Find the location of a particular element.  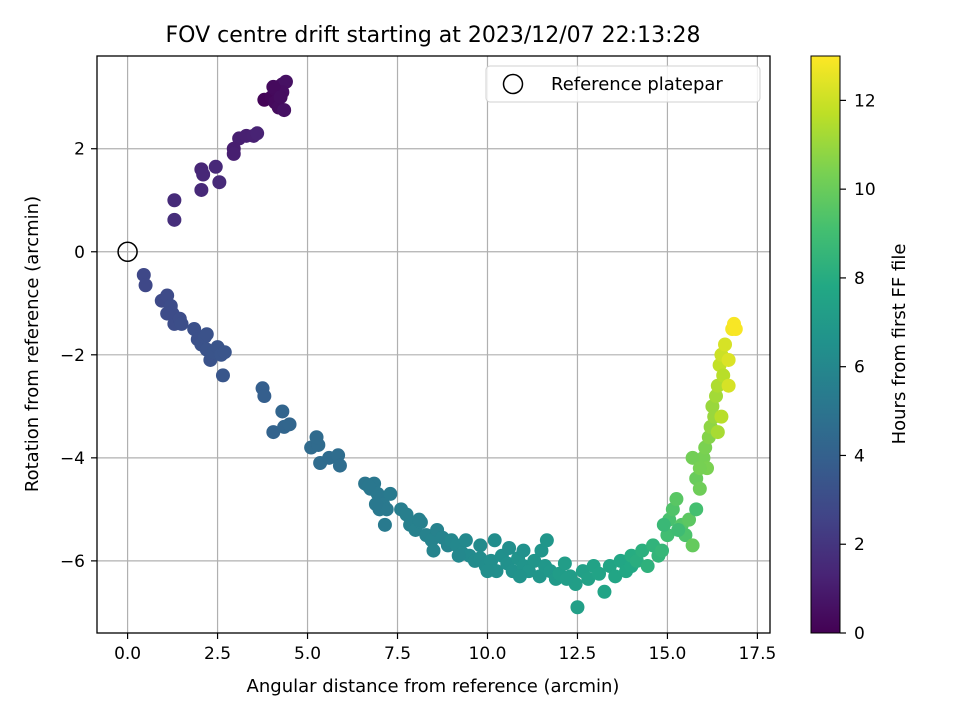

colorbar-label: Hours from first FF file is located at coordinates (899, 344).